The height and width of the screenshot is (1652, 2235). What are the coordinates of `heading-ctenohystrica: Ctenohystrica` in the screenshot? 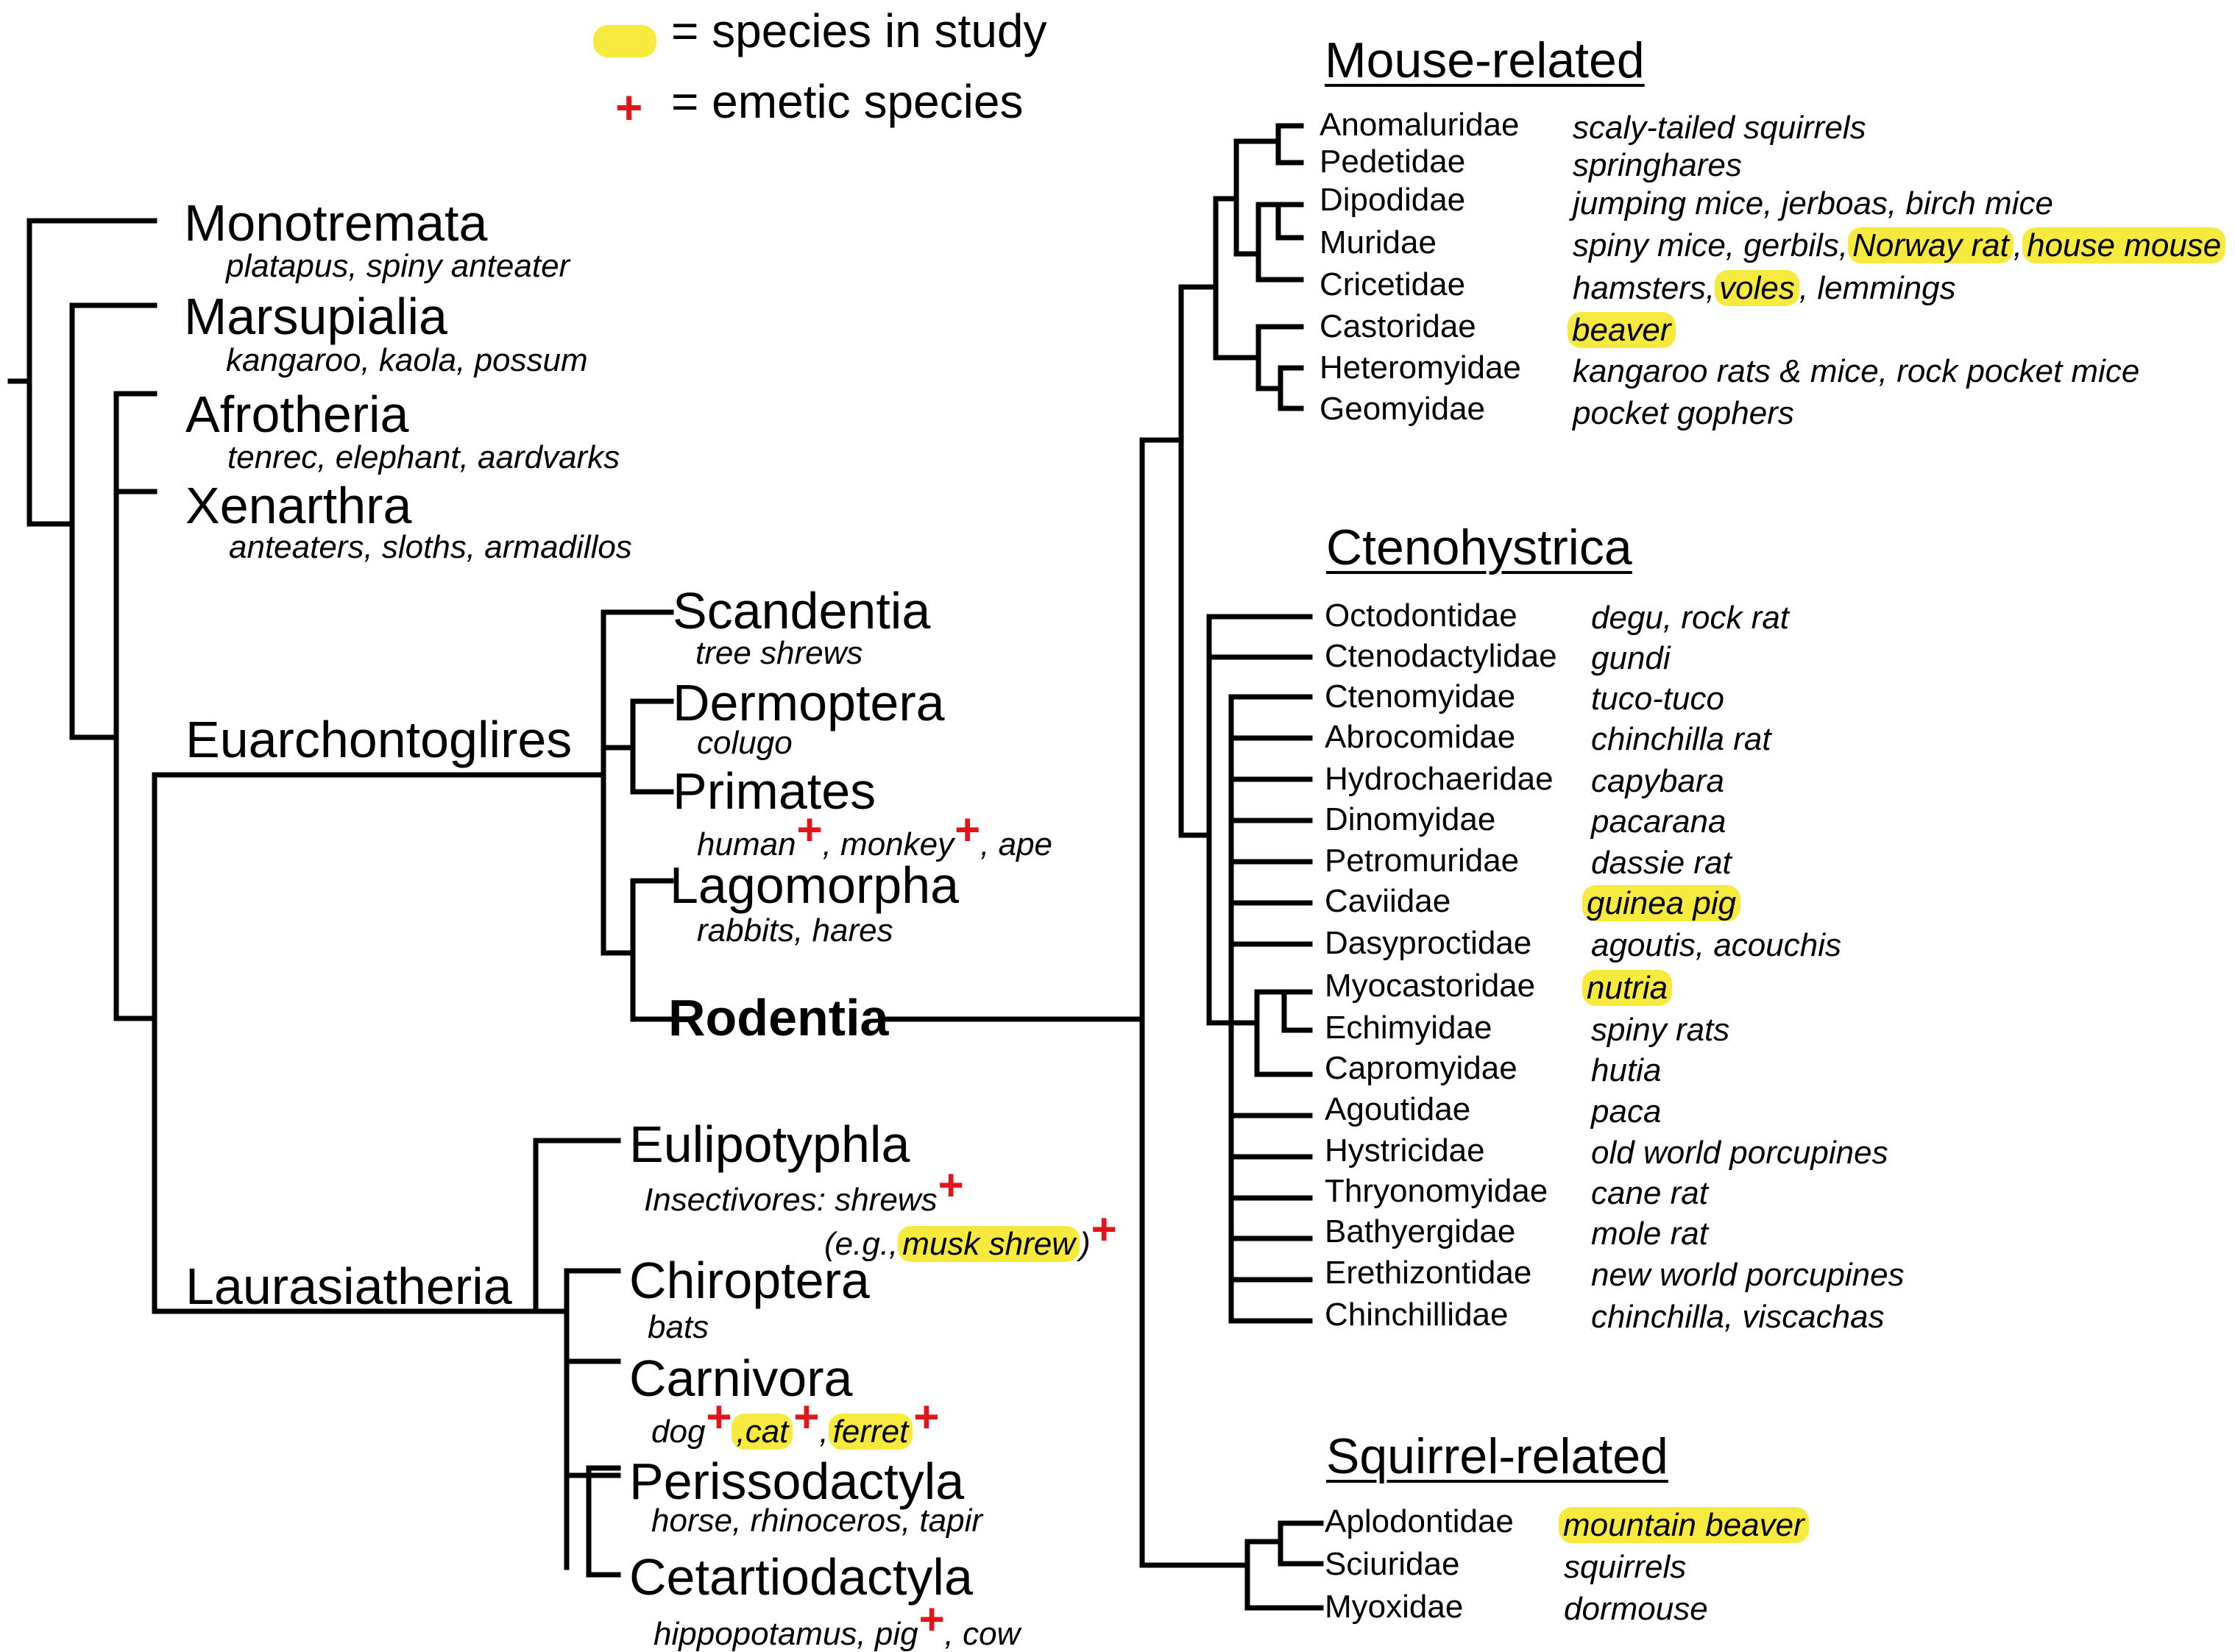 It's located at (1479, 547).